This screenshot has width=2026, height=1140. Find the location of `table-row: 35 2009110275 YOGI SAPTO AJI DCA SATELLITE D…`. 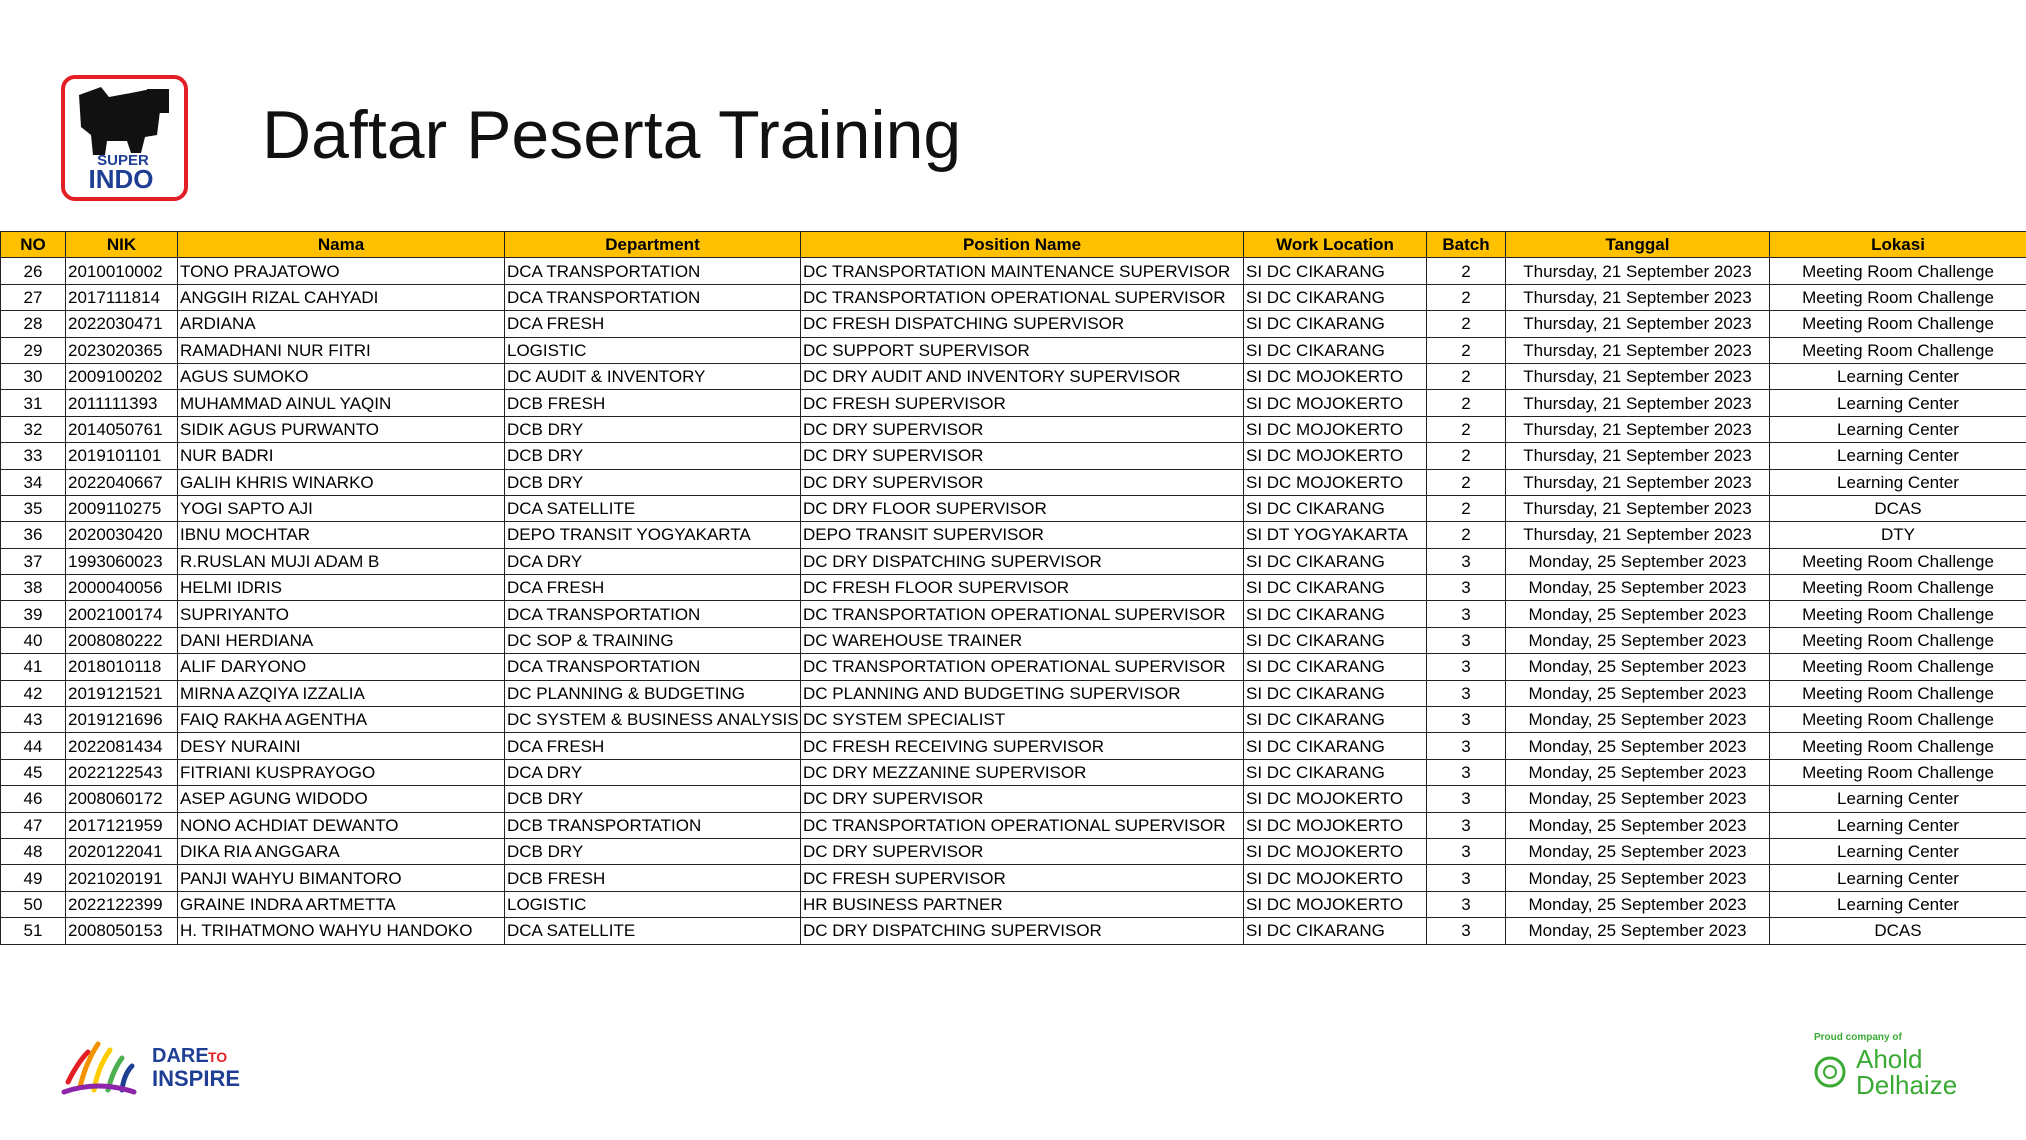

table-row: 35 2009110275 YOGI SAPTO AJI DCA SATELLITE D… is located at coordinates (1013, 508).